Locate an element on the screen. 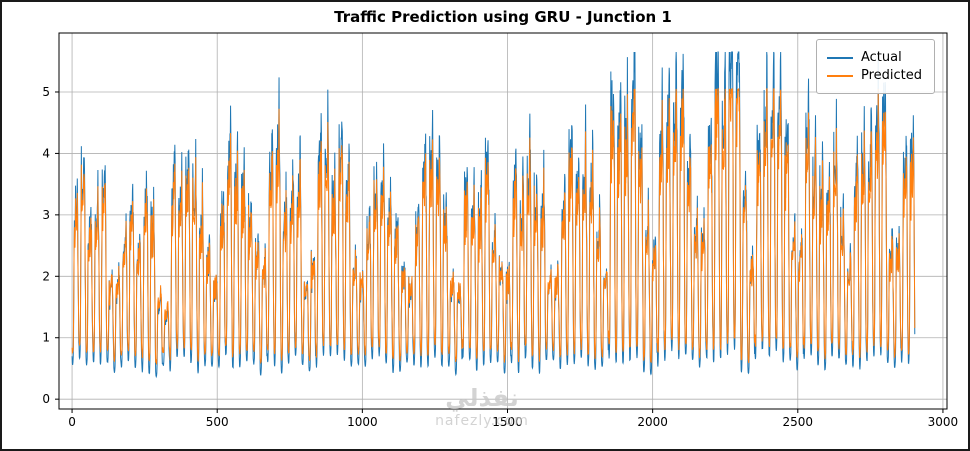 The height and width of the screenshot is (451, 970). svg-text: 2000 is located at coordinates (652, 422).